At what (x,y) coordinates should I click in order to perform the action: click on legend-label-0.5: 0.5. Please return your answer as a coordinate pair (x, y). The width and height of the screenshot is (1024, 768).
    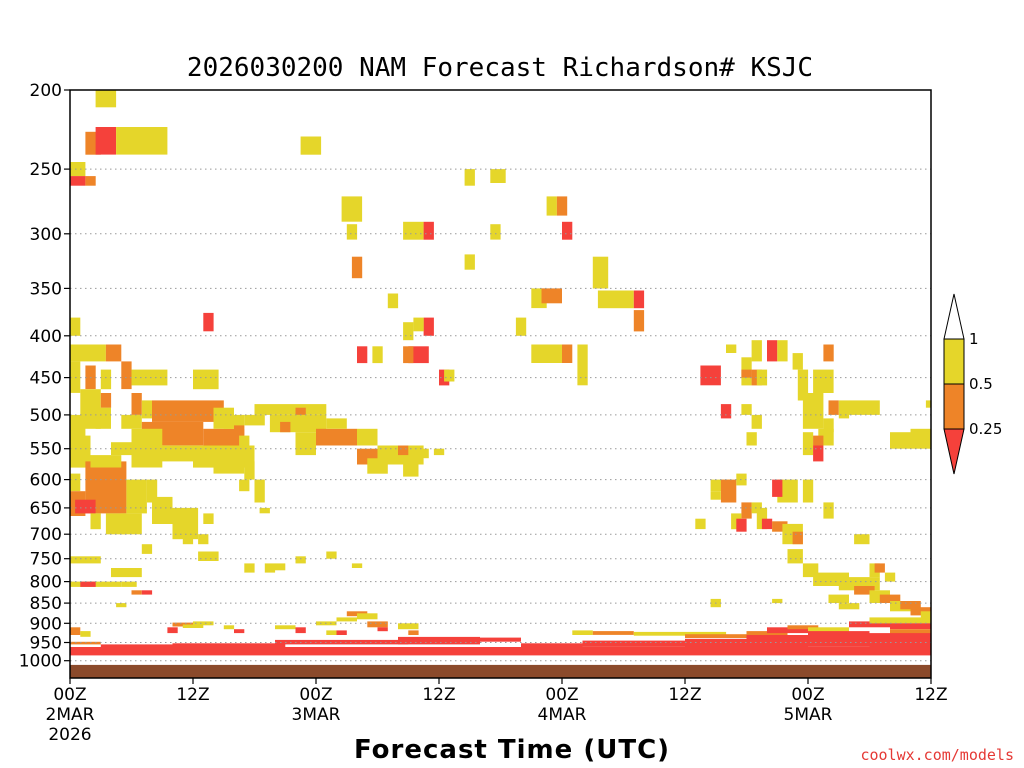
    Looking at the image, I should click on (981, 384).